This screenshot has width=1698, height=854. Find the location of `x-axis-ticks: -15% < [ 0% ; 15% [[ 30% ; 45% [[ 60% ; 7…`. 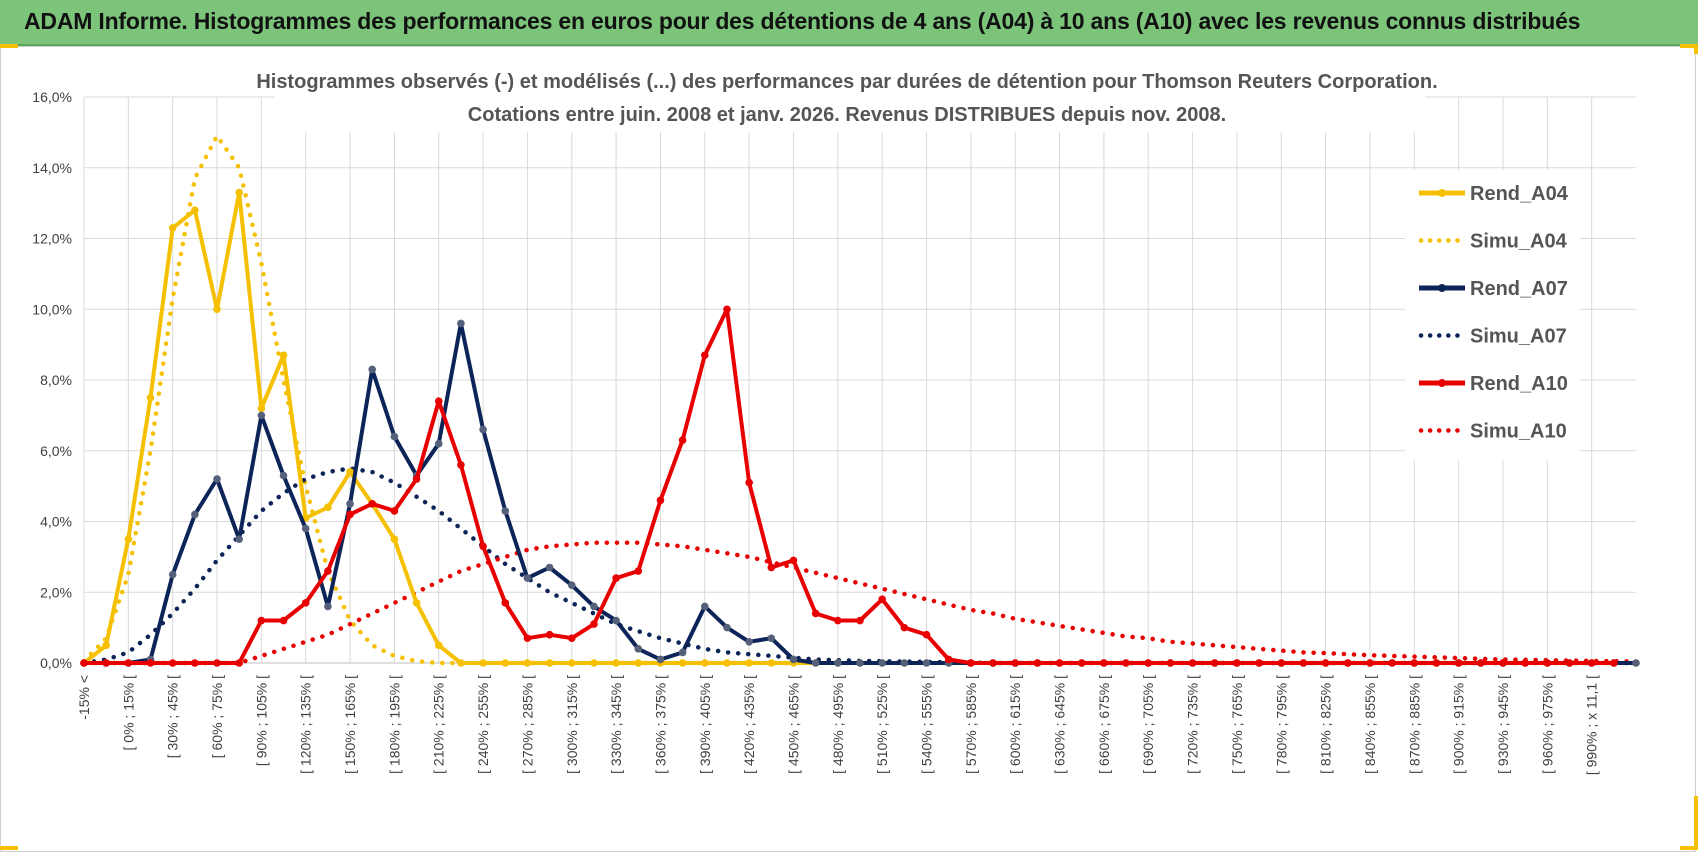

x-axis-ticks: -15% < [ 0% ; 15% [[ 30% ; 45% [[ 60% ; 7… is located at coordinates (838, 725).